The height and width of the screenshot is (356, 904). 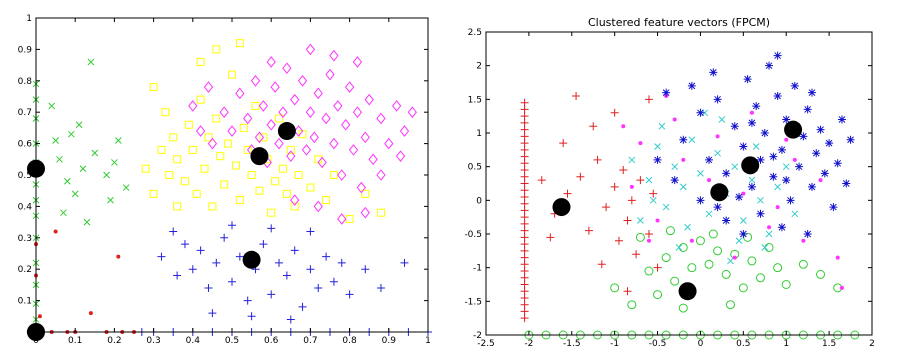 I want to click on x-tick-label: 0.1, so click(x=75, y=341).